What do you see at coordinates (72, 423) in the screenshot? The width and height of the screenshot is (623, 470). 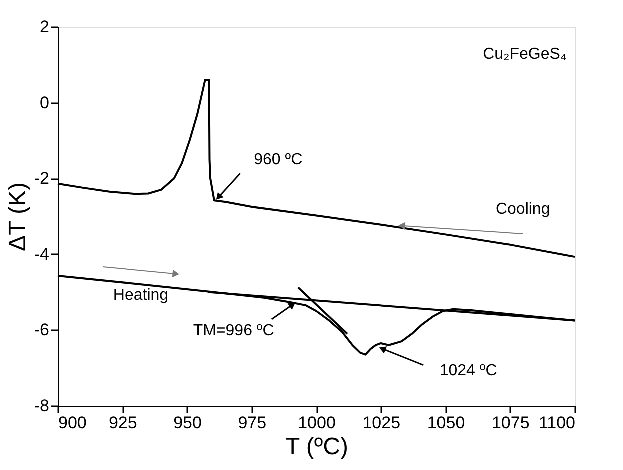 I see `x-tick-label: 900` at bounding box center [72, 423].